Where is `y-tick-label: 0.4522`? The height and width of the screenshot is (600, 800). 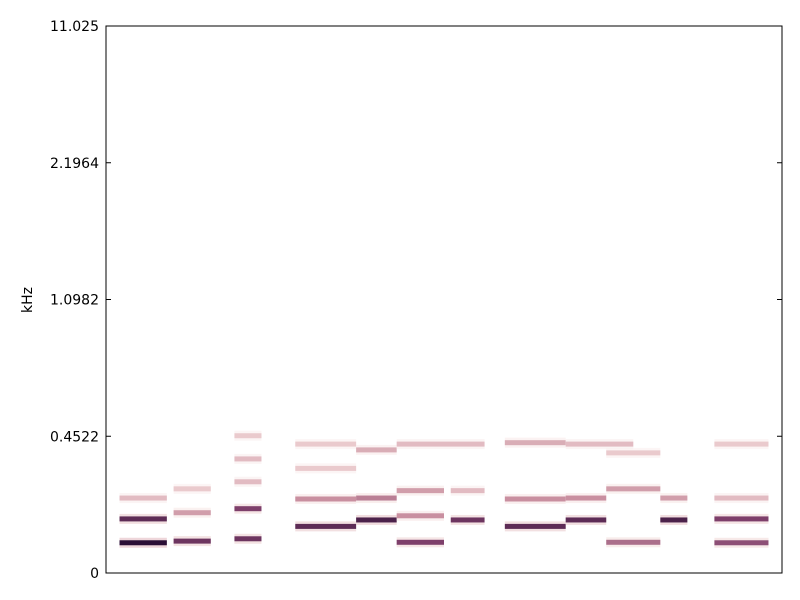 y-tick-label: 0.4522 is located at coordinates (74, 437).